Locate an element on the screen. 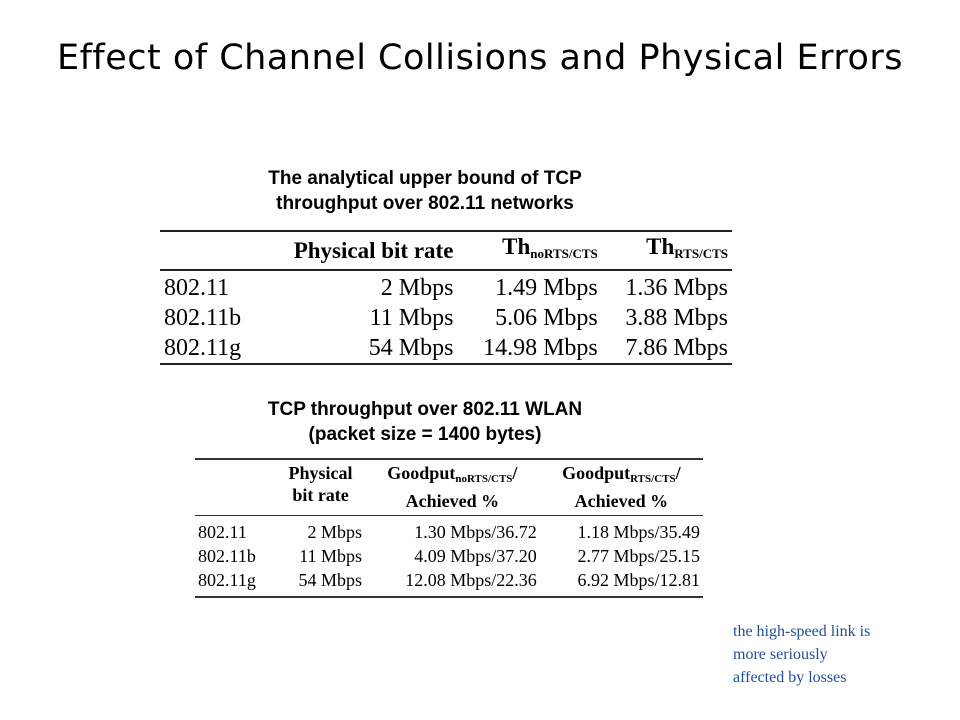 The image size is (960, 720). header-goodput-rts-line1: GoodputRTS/CTS/ is located at coordinates (621, 476).